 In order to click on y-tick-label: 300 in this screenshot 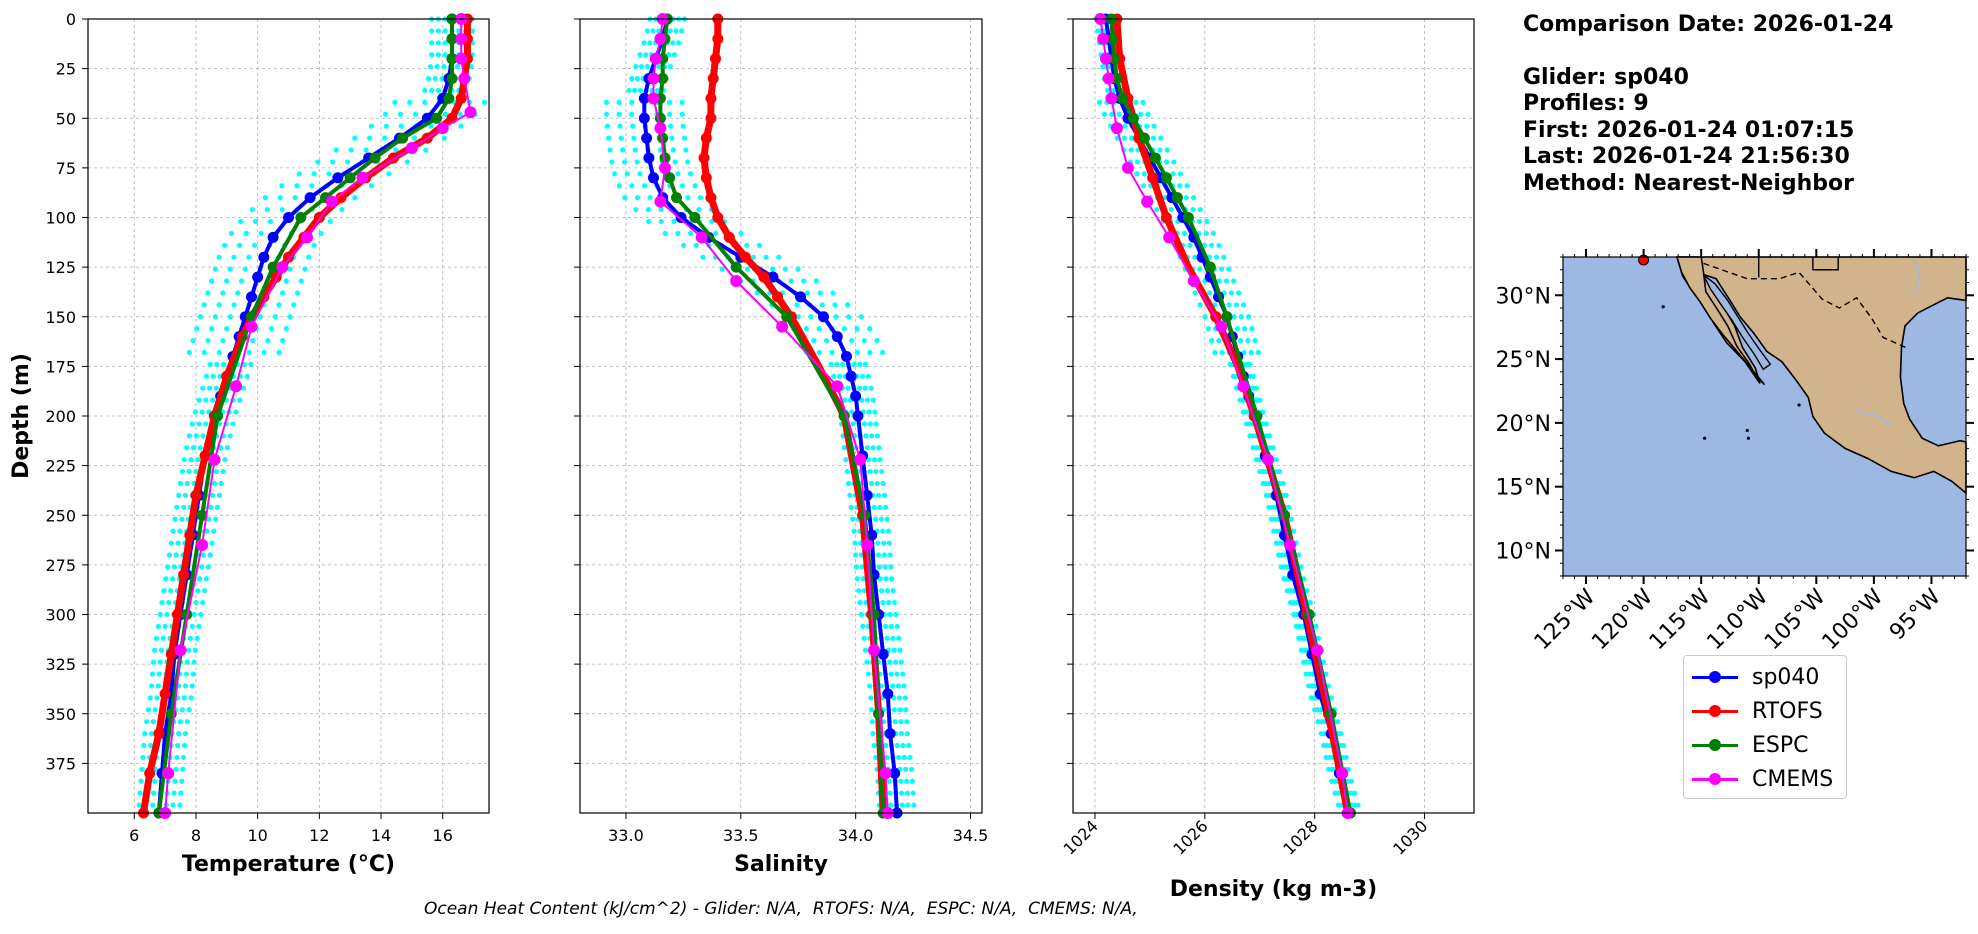, I will do `click(60, 615)`.